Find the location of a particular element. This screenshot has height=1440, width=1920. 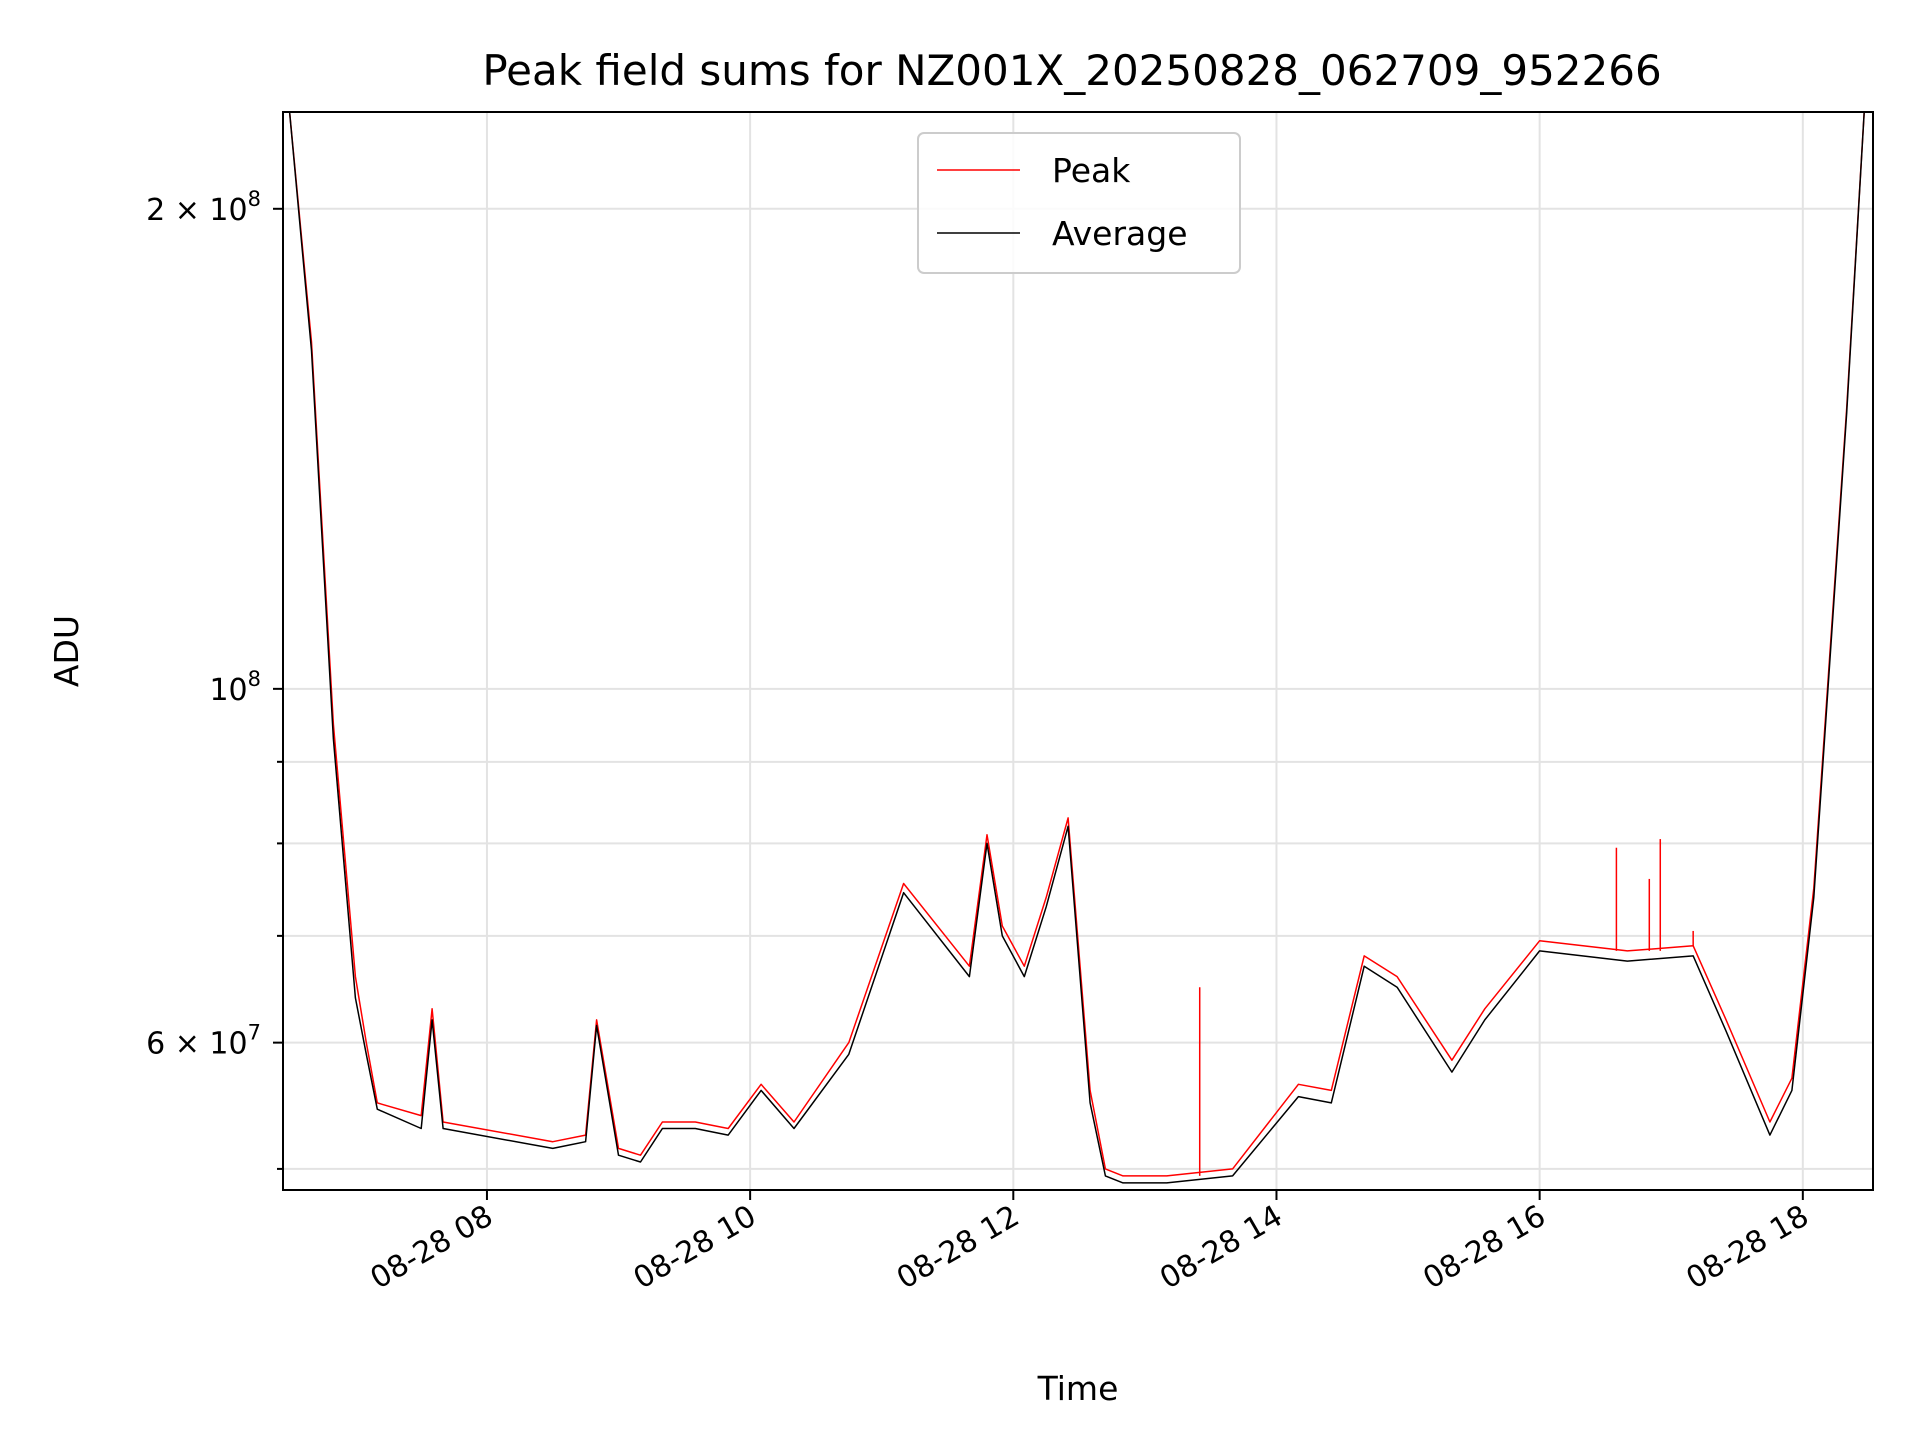

legend-peak-label: Peak is located at coordinates (1091, 170).